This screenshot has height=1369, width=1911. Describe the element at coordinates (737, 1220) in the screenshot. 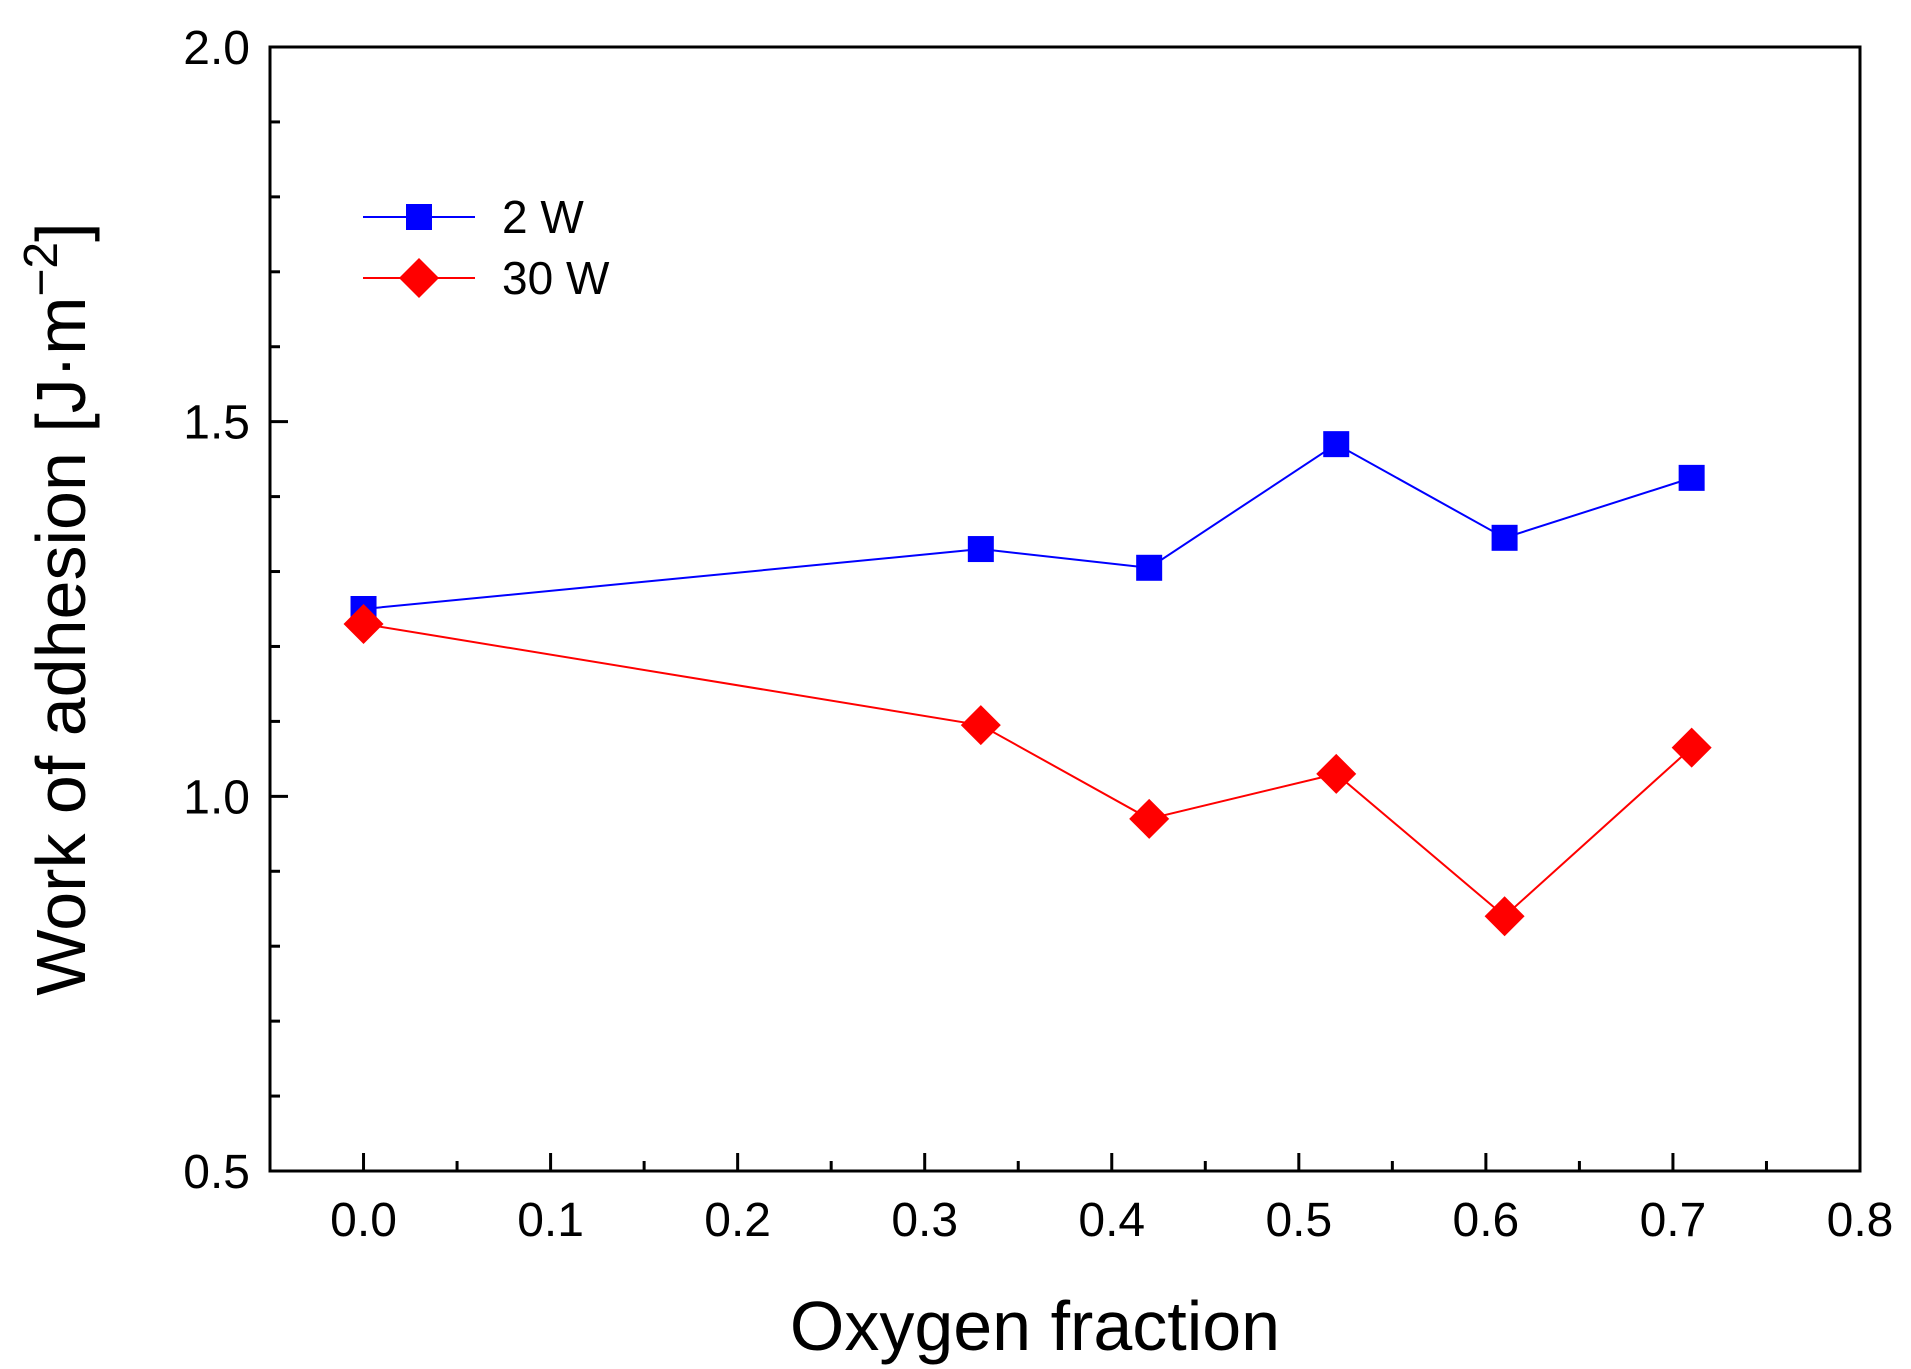

I see `x-tick-label: 0.2` at that location.